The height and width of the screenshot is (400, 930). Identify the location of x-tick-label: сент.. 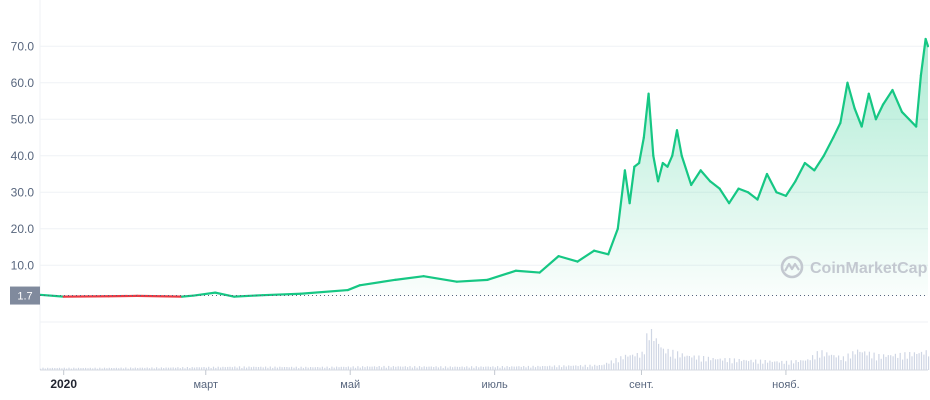
(641, 385).